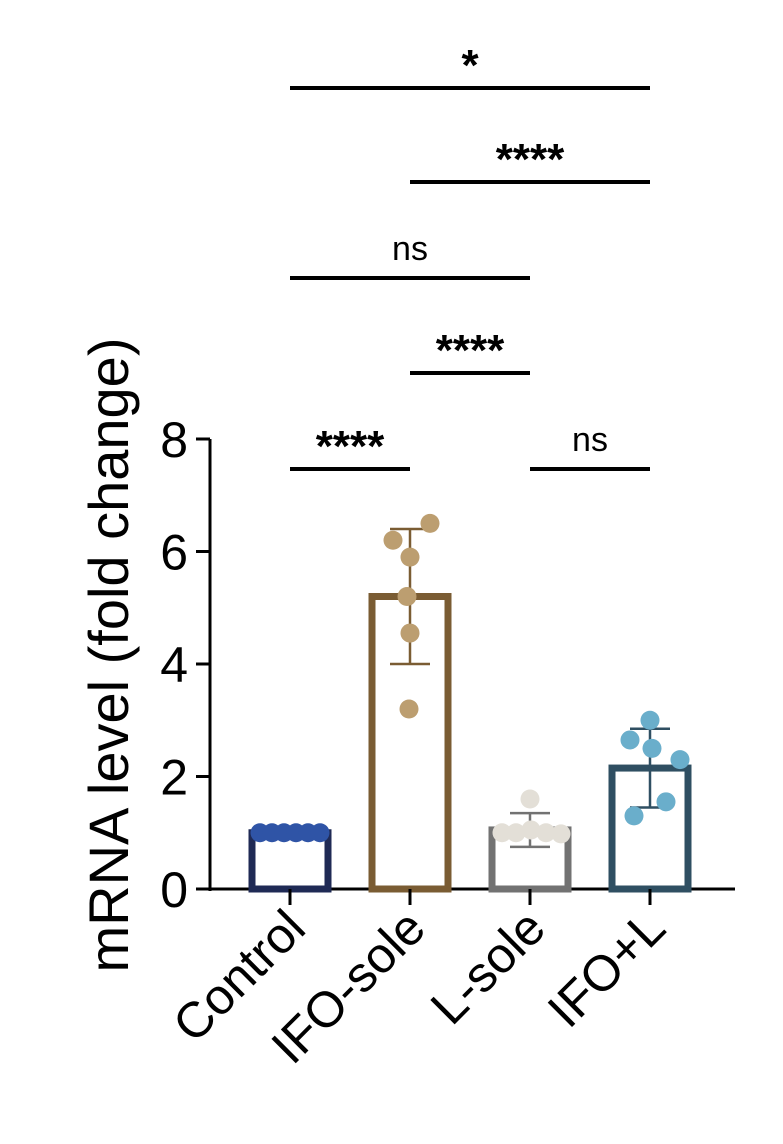  Describe the element at coordinates (470, 65) in the screenshot. I see `significance-label: *` at that location.